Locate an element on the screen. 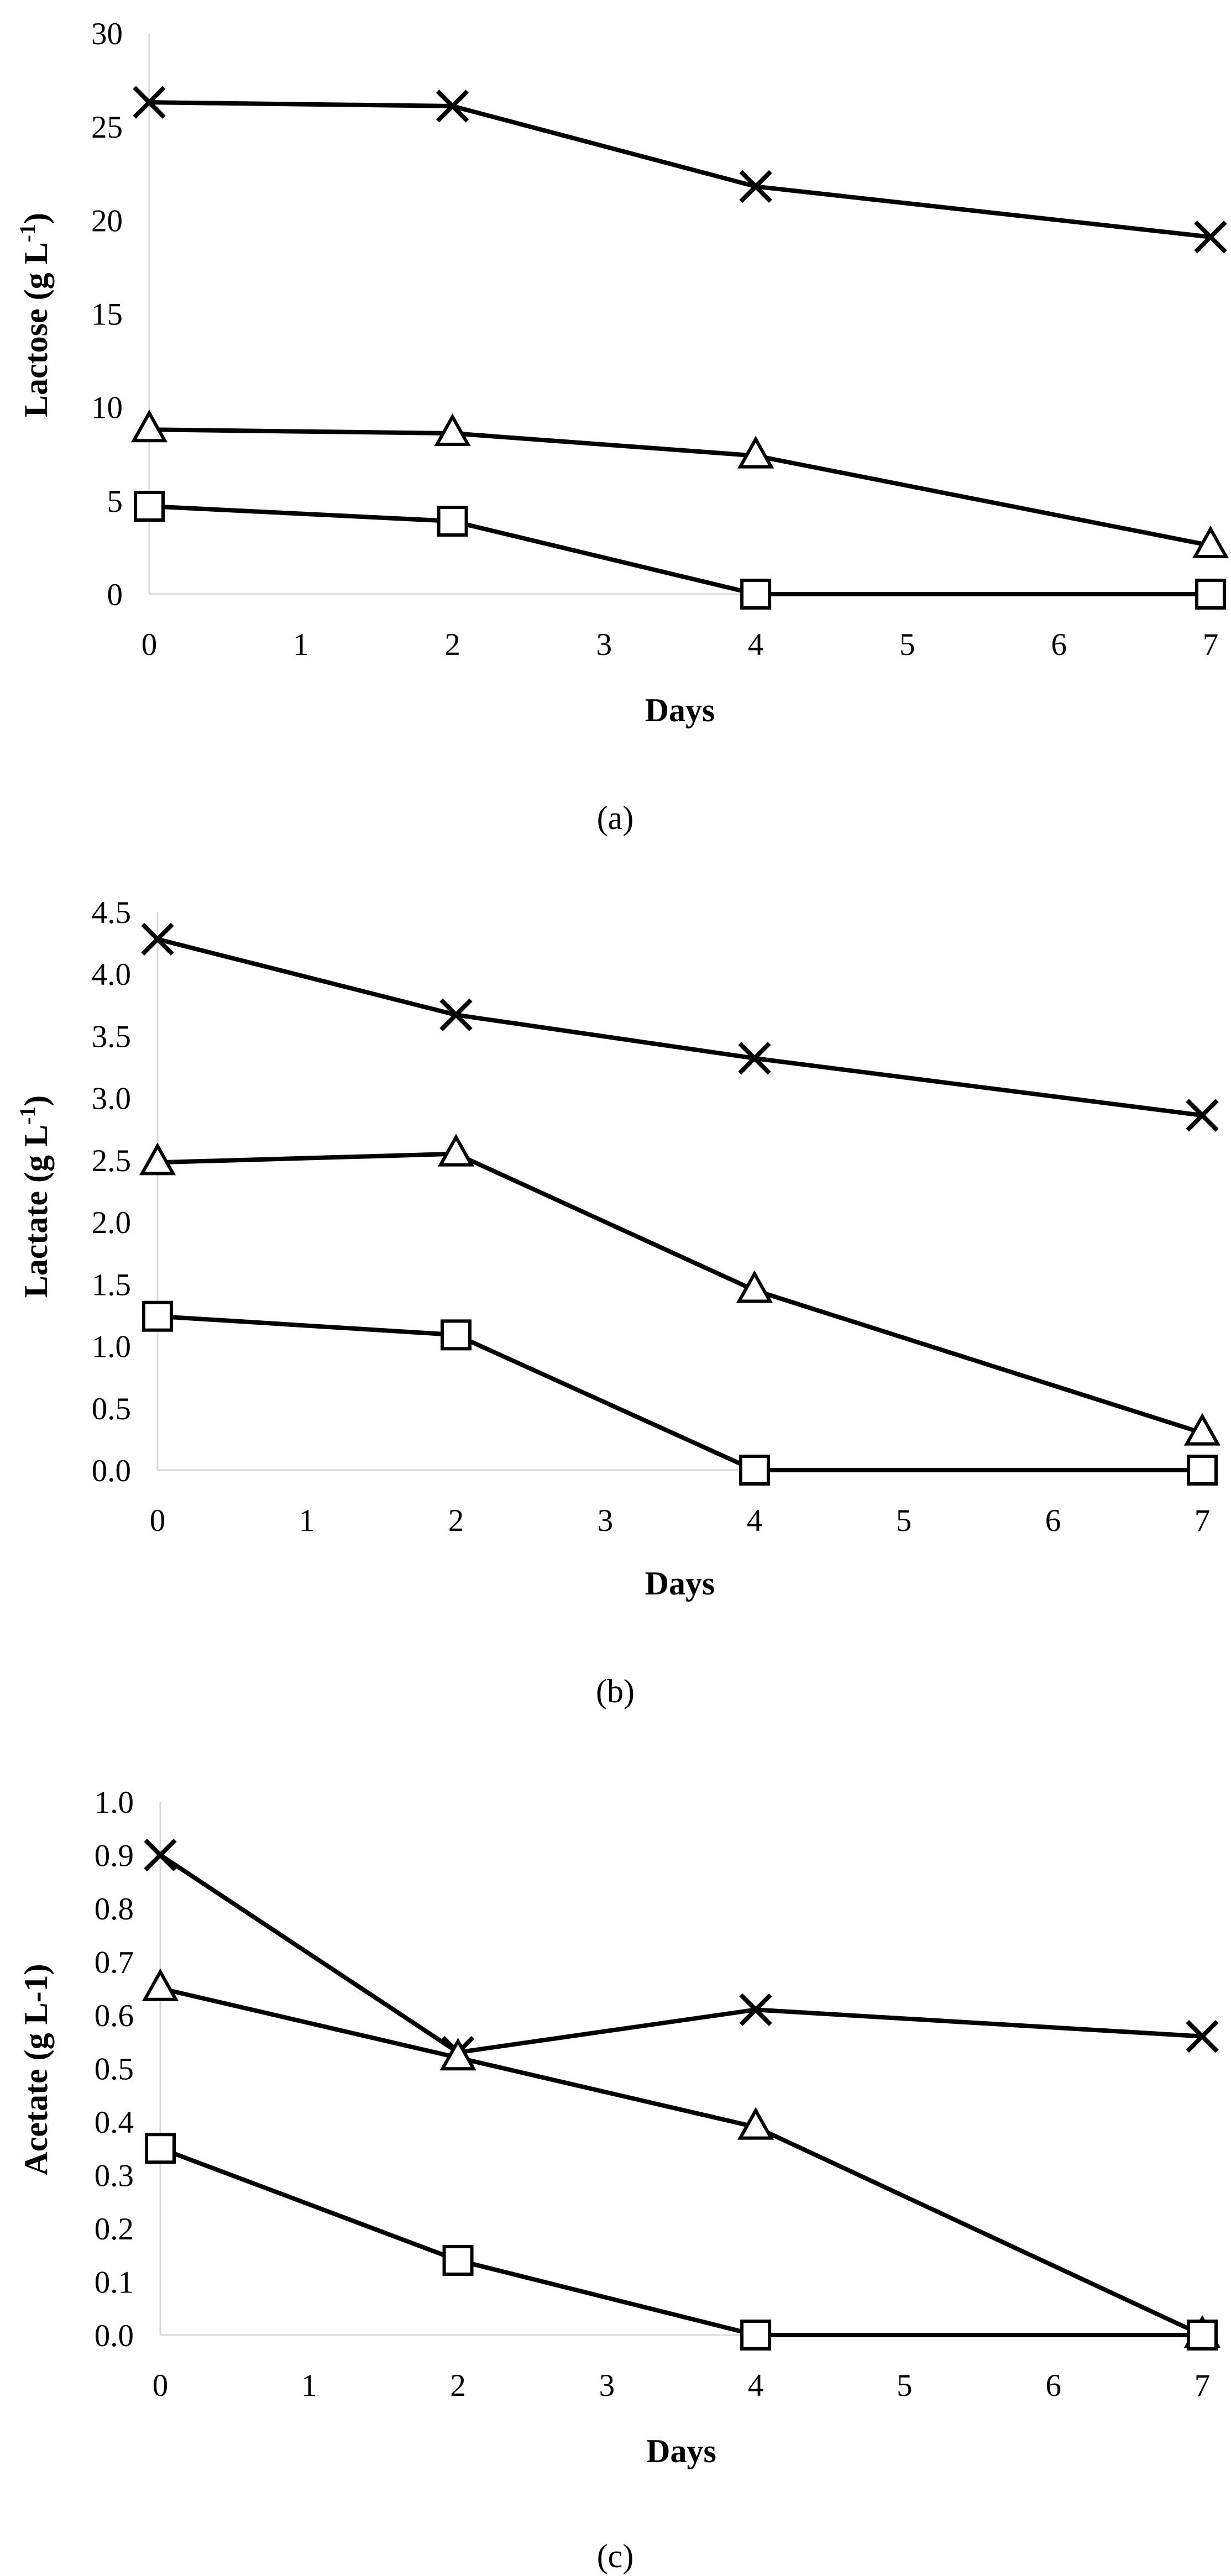 This screenshot has height=2576, width=1231. y-tick-label: 20 is located at coordinates (107, 220).